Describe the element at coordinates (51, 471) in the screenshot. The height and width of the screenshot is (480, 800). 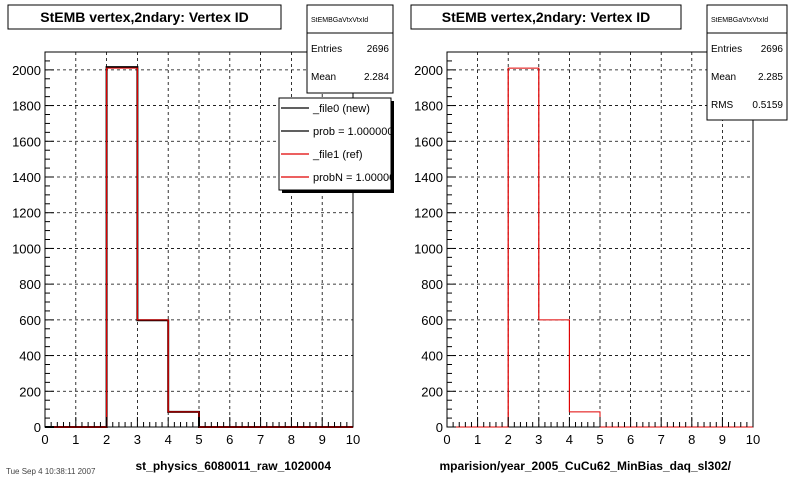
I see `footer-timestamp: Tue Sep 4 10:38:11 2007` at that location.